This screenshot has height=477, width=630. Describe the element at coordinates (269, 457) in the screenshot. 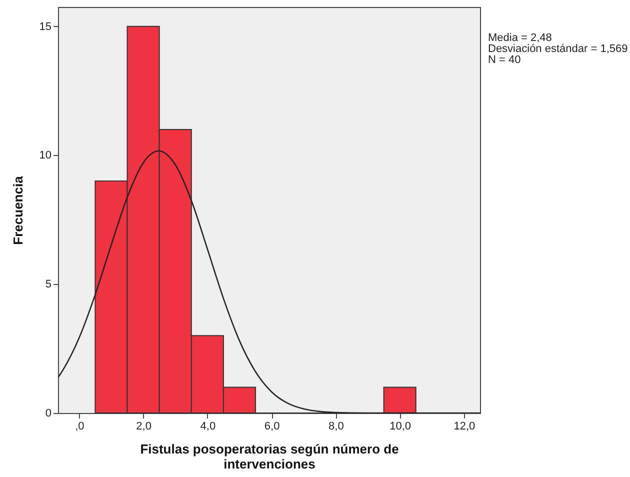

I see `x-axis-title: Fistulas posoperatorias según número de intervenciones` at that location.